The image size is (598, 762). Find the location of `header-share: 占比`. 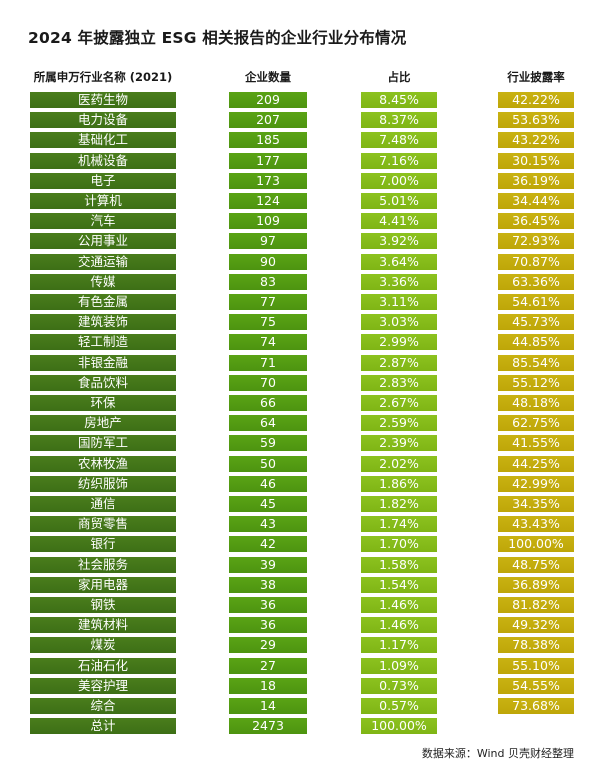

header-share: 占比 is located at coordinates (399, 77).